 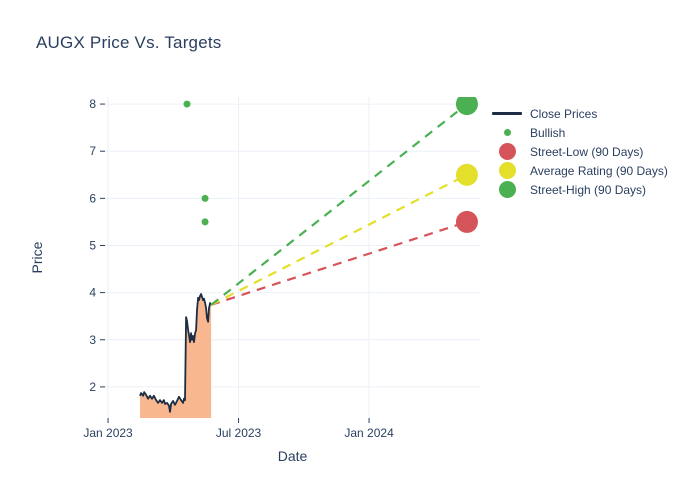 I want to click on y-tick-label: 2, so click(x=92, y=387).